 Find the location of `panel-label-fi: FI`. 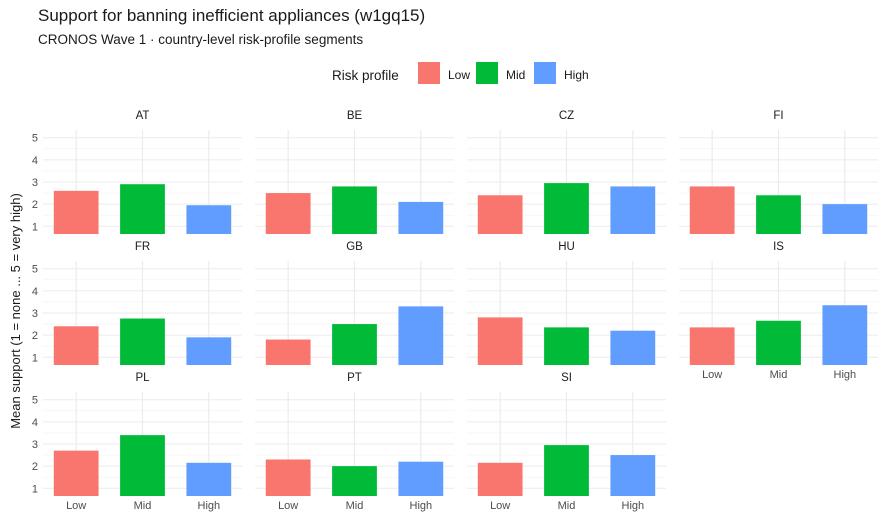

panel-label-fi: FI is located at coordinates (778, 116).